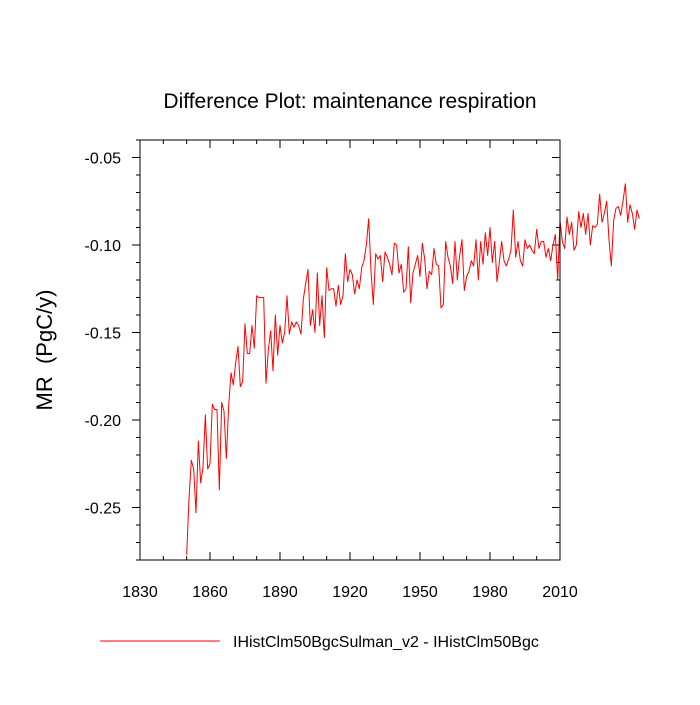 The width and height of the screenshot is (700, 705). Describe the element at coordinates (103, 159) in the screenshot. I see `y-tick-label: -0.05` at that location.